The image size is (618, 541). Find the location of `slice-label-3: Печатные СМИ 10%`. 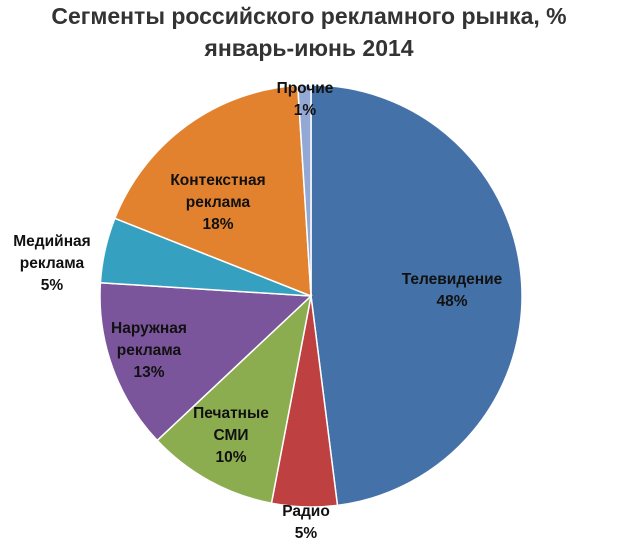

slice-label-3: Печатные СМИ 10% is located at coordinates (231, 435).